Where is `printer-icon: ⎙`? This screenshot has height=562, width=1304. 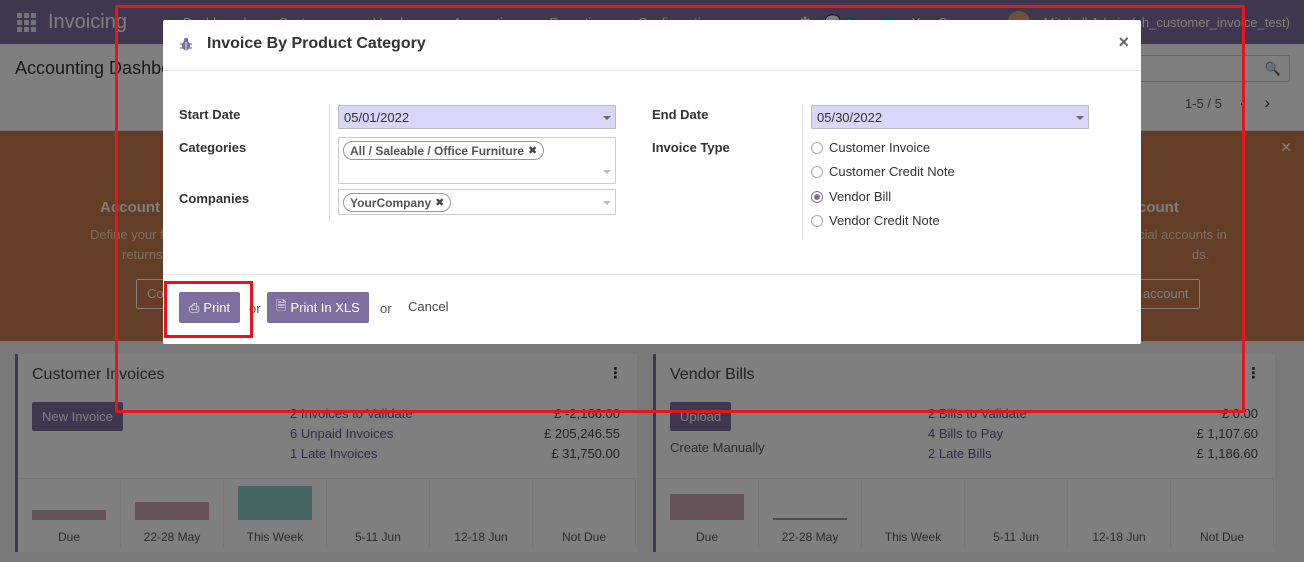 printer-icon: ⎙ is located at coordinates (194, 307).